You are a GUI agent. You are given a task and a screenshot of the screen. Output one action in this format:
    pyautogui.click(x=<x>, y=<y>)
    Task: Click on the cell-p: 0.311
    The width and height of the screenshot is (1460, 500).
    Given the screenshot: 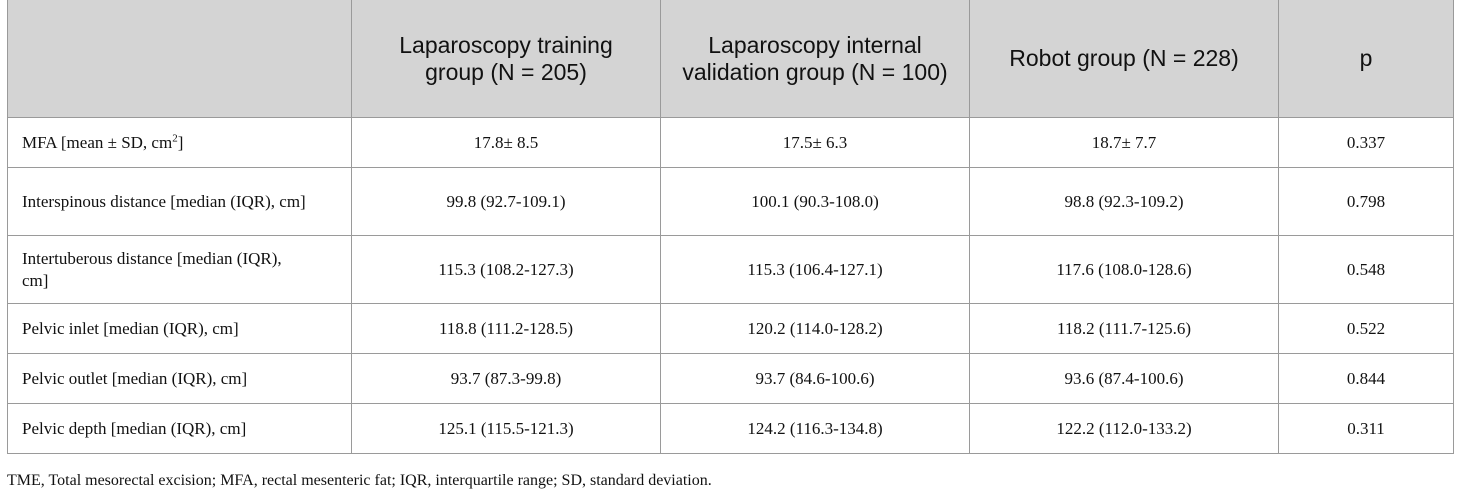 What is the action you would take?
    pyautogui.click(x=1366, y=428)
    